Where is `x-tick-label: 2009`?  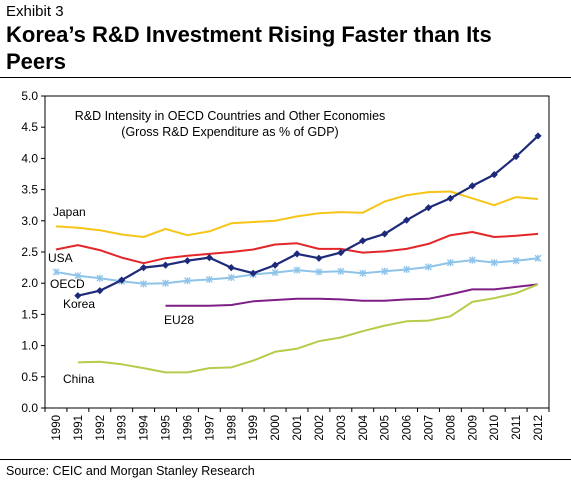 x-tick-label: 2009 is located at coordinates (473, 428).